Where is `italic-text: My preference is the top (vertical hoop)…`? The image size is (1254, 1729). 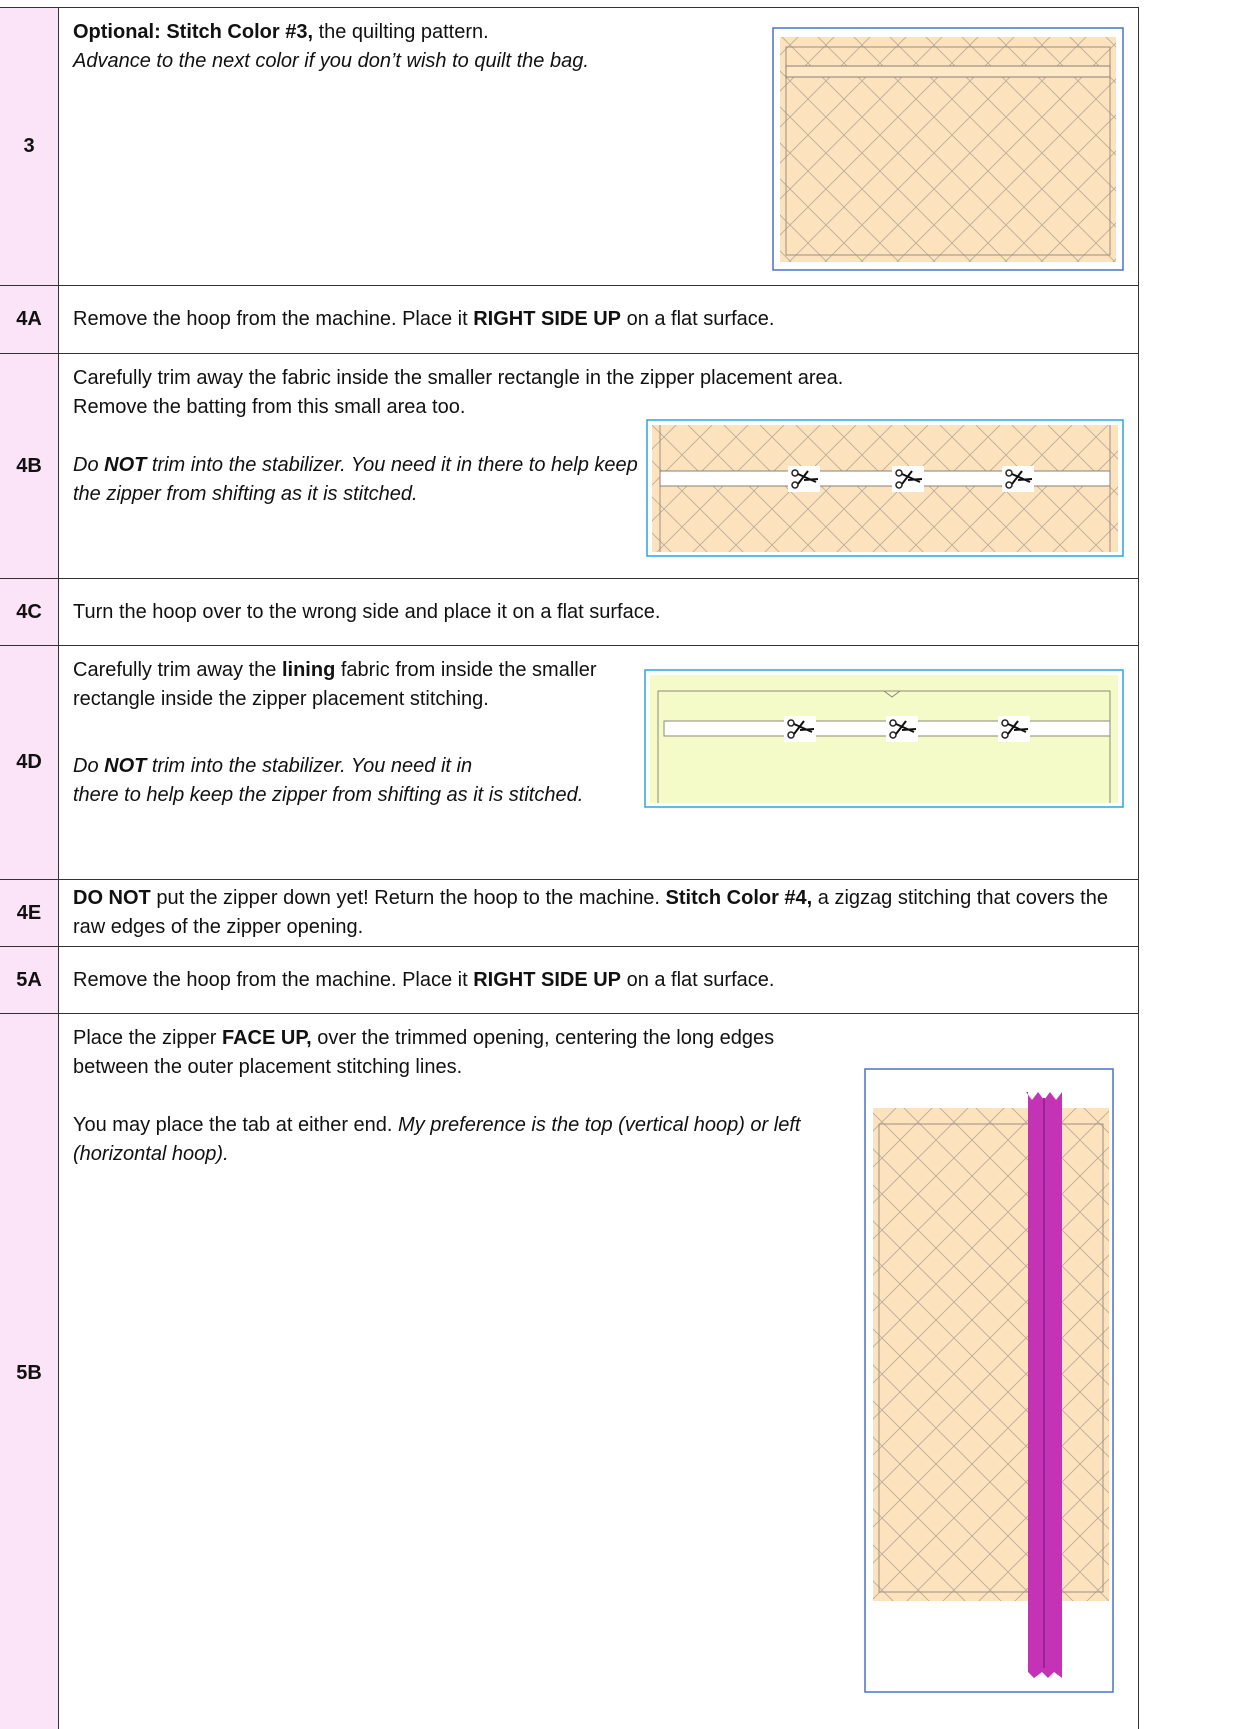 italic-text: My preference is the top (vertical hoop)… is located at coordinates (437, 1139).